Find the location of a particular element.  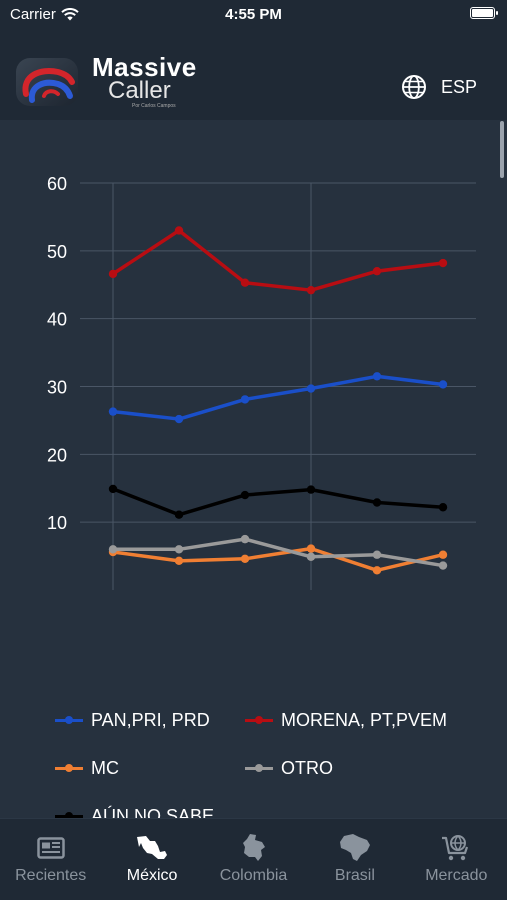

legend-label: PAN,PRI, PRD is located at coordinates (150, 720).